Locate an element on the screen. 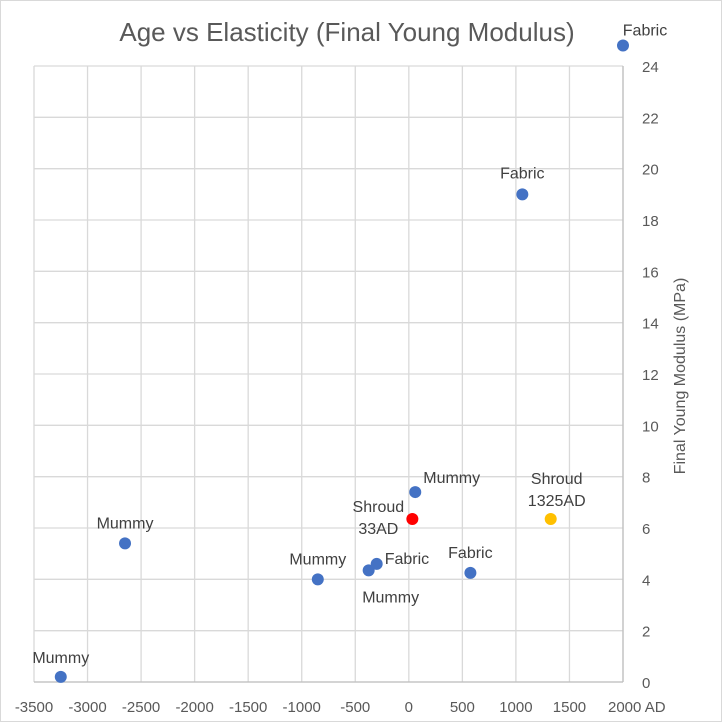  x-tick-label: -1500 is located at coordinates (248, 707).